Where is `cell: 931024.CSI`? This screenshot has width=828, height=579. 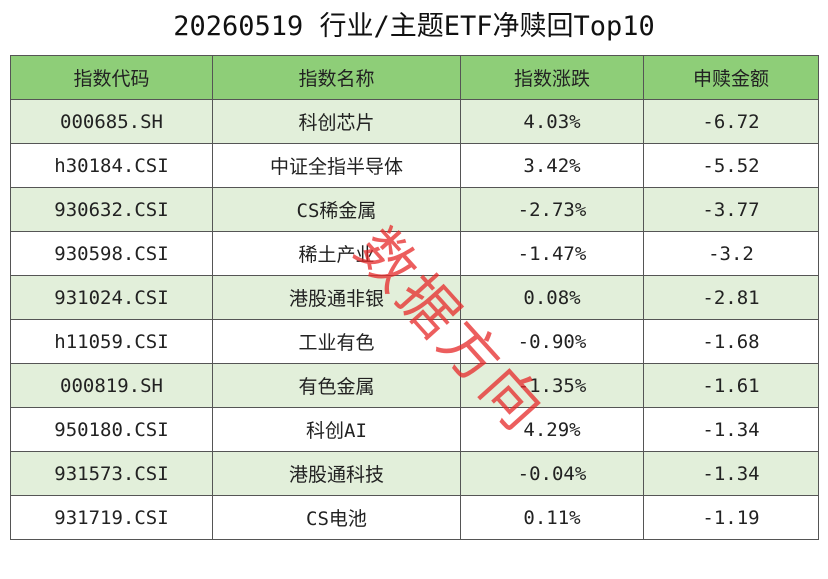 cell: 931024.CSI is located at coordinates (111, 297).